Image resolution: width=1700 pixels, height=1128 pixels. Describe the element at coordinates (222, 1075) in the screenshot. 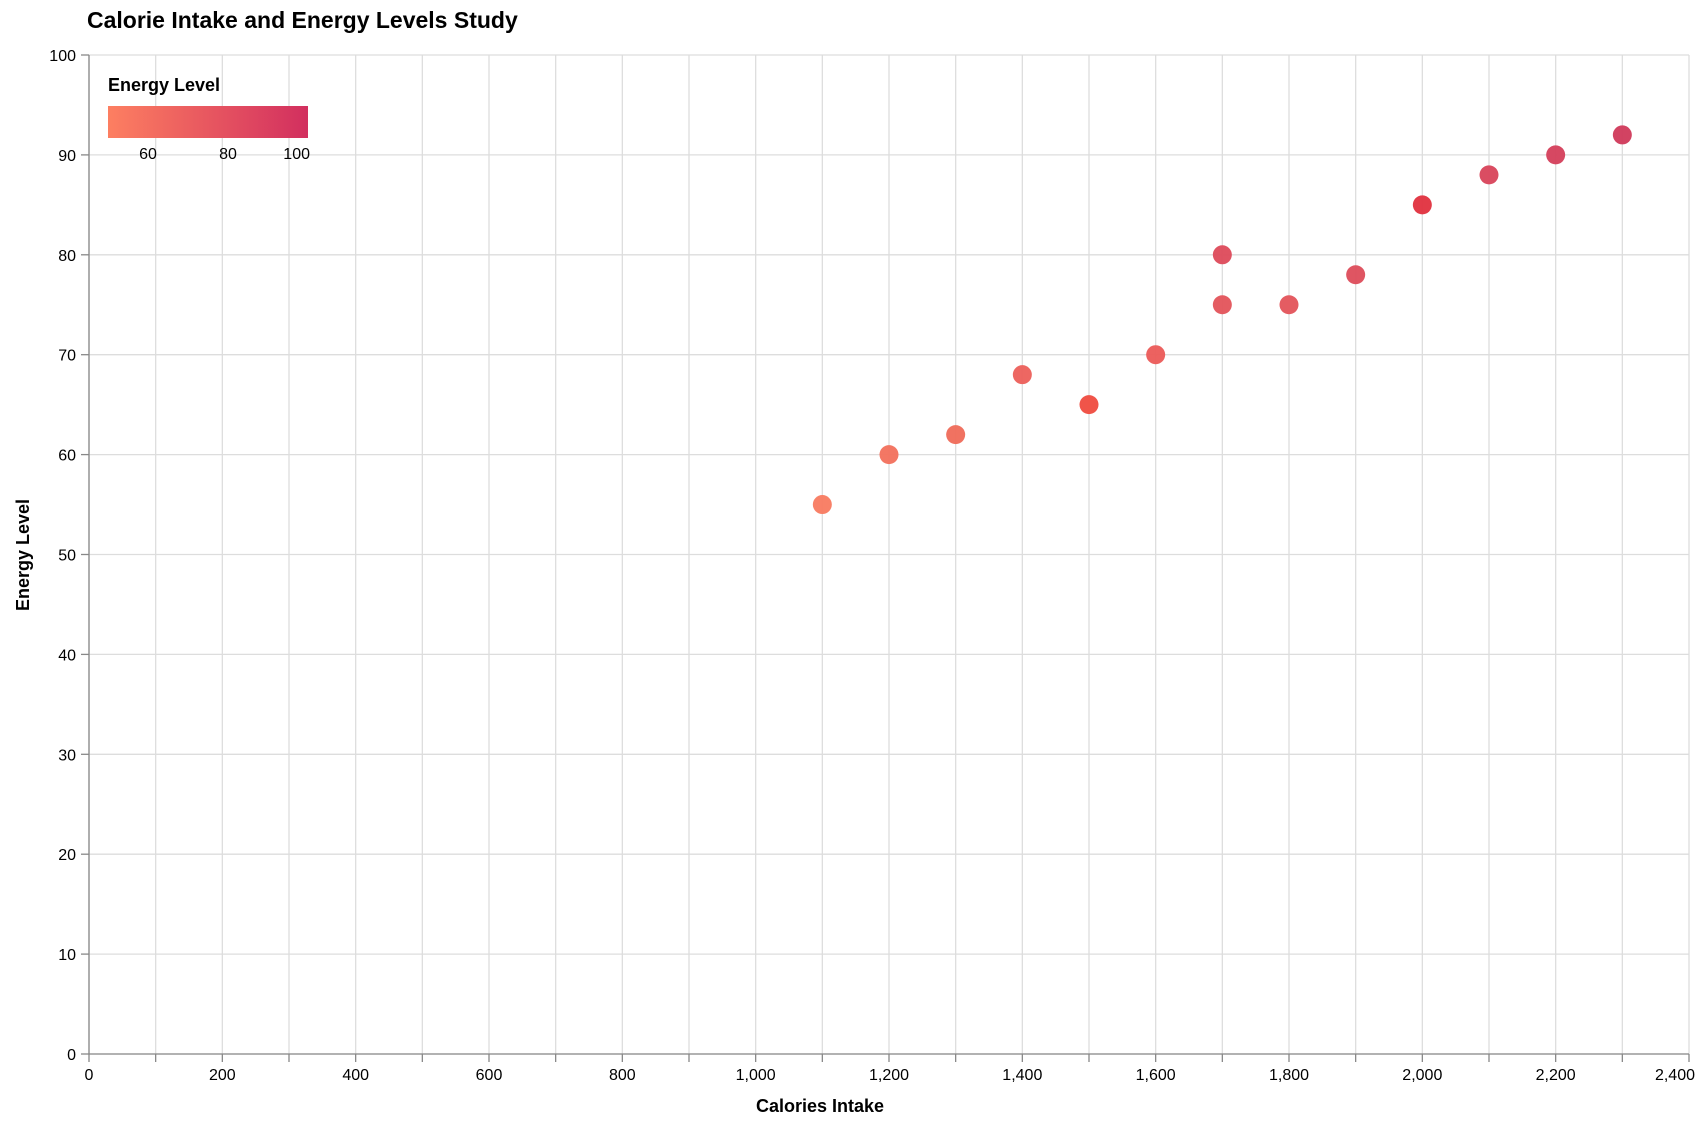

I see `x-tick-label: 200` at that location.